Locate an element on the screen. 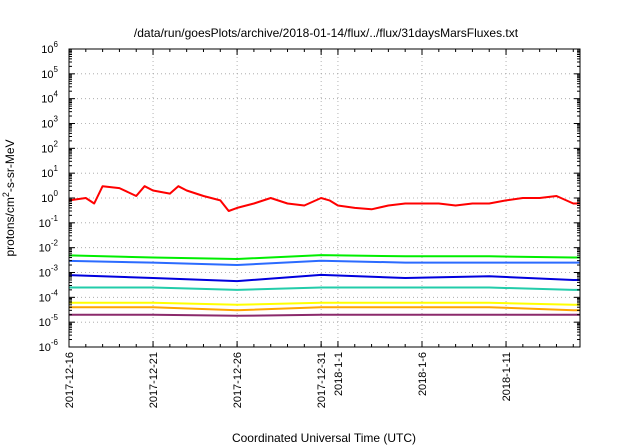 Image resolution: width=640 pixels, height=448 pixels. y-axis-label-part: -s-sr-MeV is located at coordinates (10, 165).